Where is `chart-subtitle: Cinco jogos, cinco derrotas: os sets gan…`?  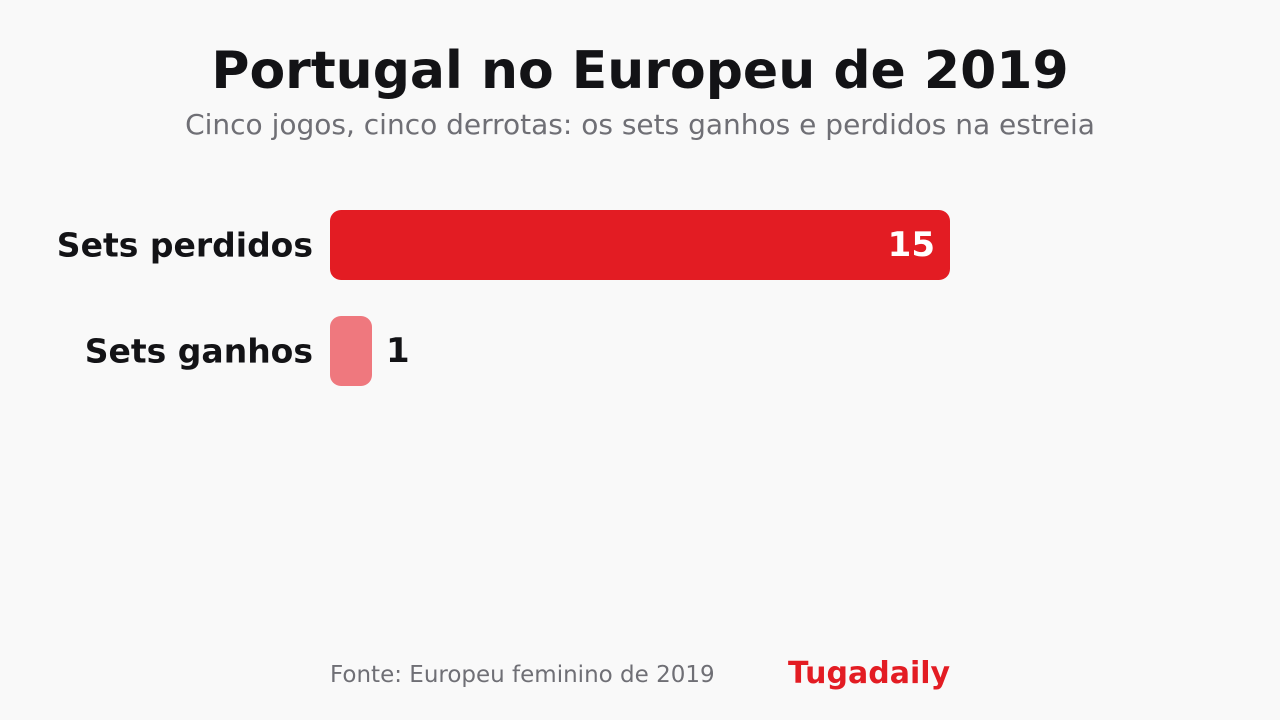 chart-subtitle: Cinco jogos, cinco derrotas: os sets gan… is located at coordinates (640, 124).